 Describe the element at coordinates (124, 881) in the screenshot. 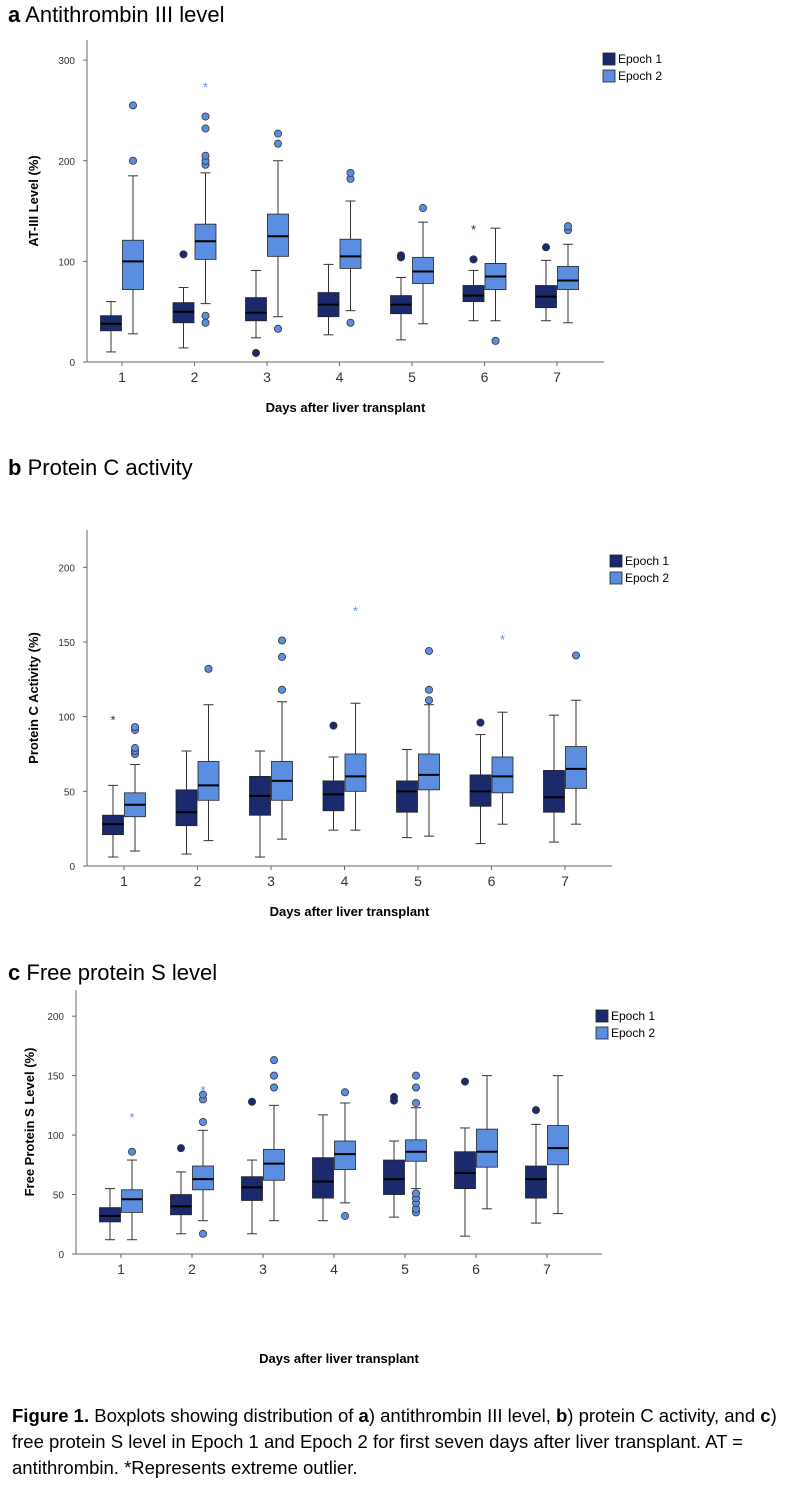

I see `x-tick-label: 1` at that location.